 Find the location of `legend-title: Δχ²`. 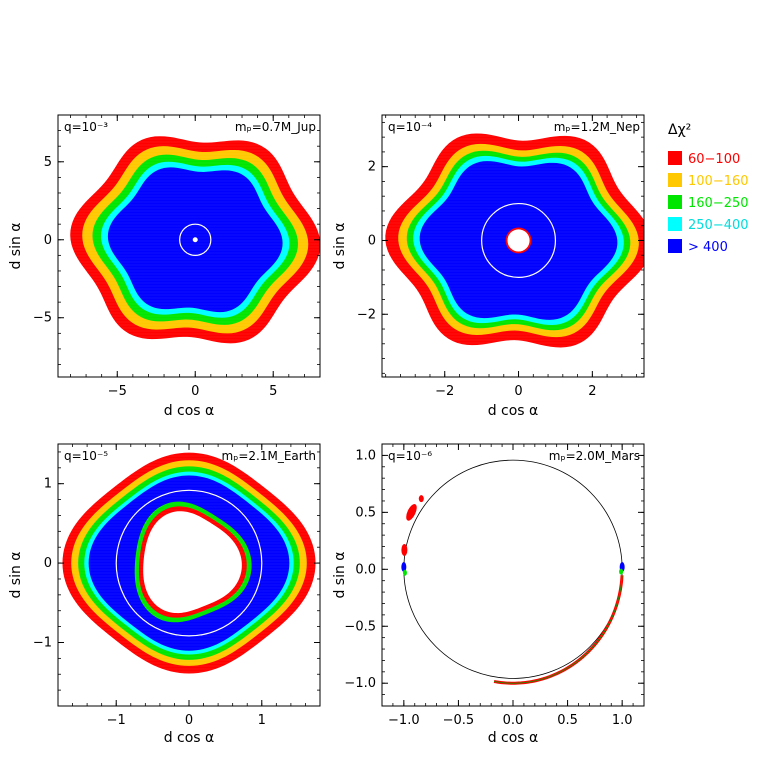

legend-title: Δχ² is located at coordinates (679, 130).